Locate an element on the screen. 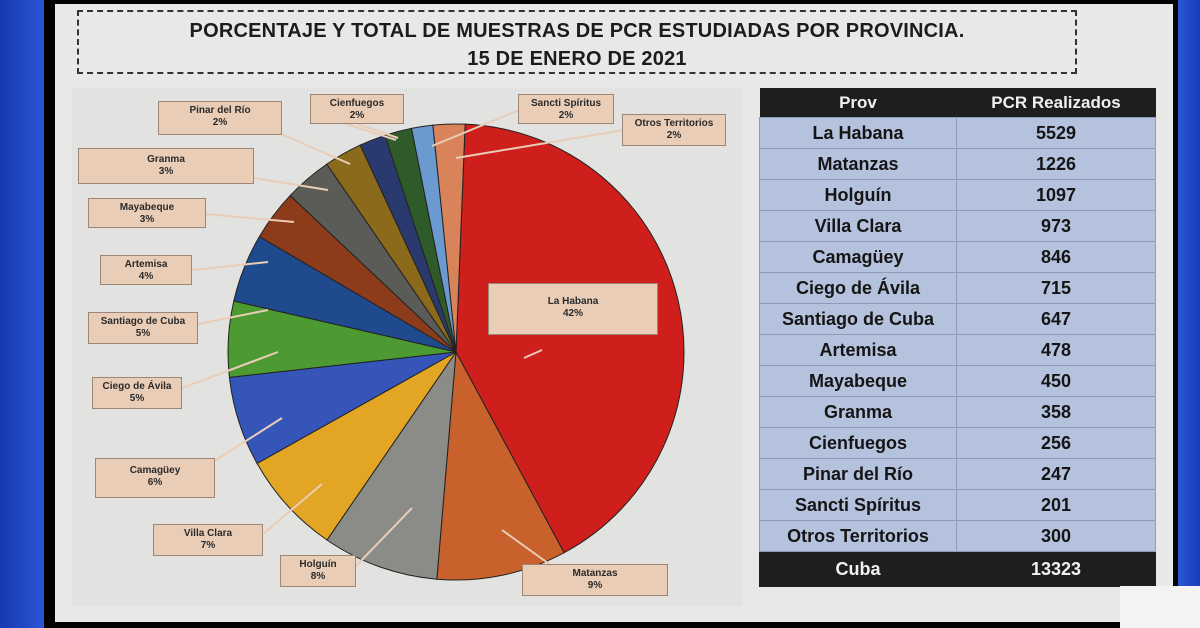  label-cienfuegos-name: Cienfuegos is located at coordinates (357, 103).